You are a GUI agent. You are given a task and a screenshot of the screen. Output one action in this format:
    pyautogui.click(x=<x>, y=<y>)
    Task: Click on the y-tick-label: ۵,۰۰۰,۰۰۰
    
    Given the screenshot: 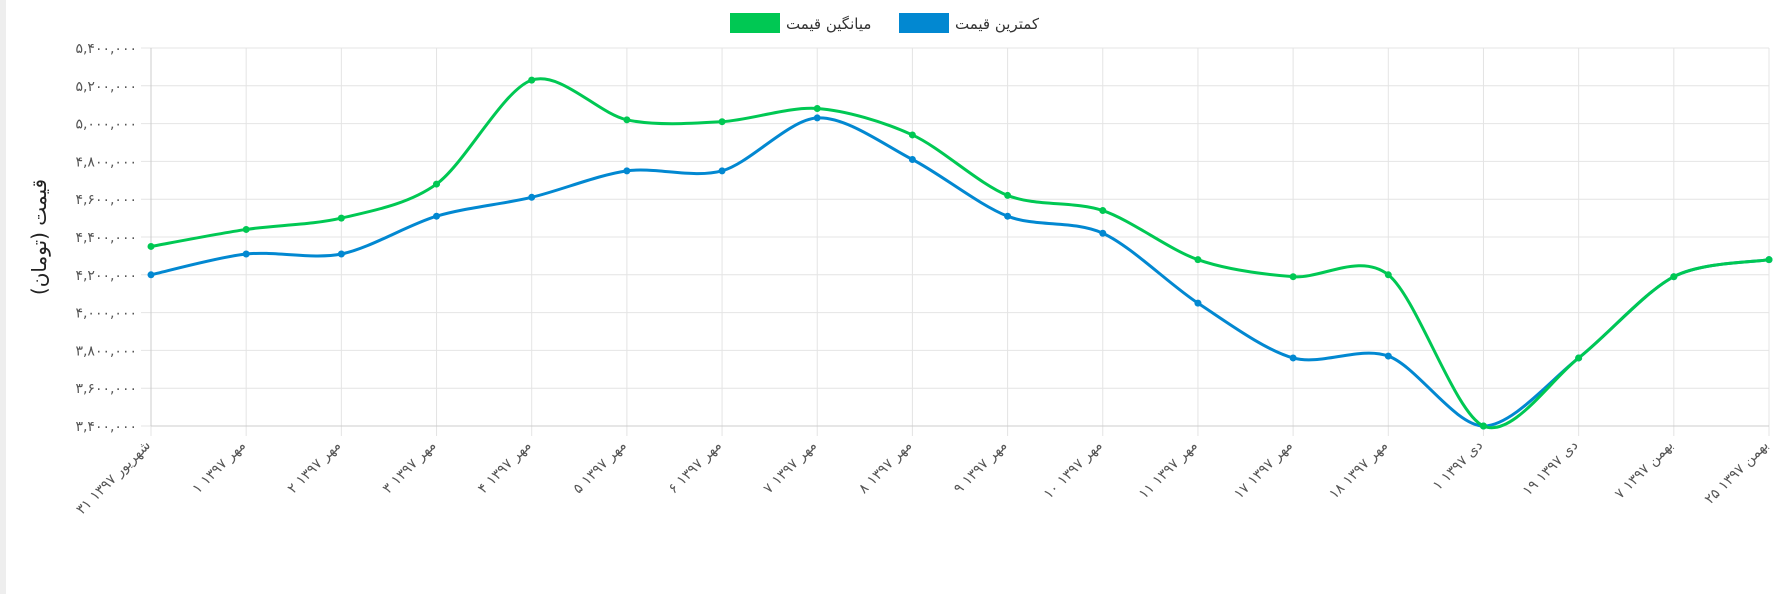 What is the action you would take?
    pyautogui.click(x=106, y=125)
    